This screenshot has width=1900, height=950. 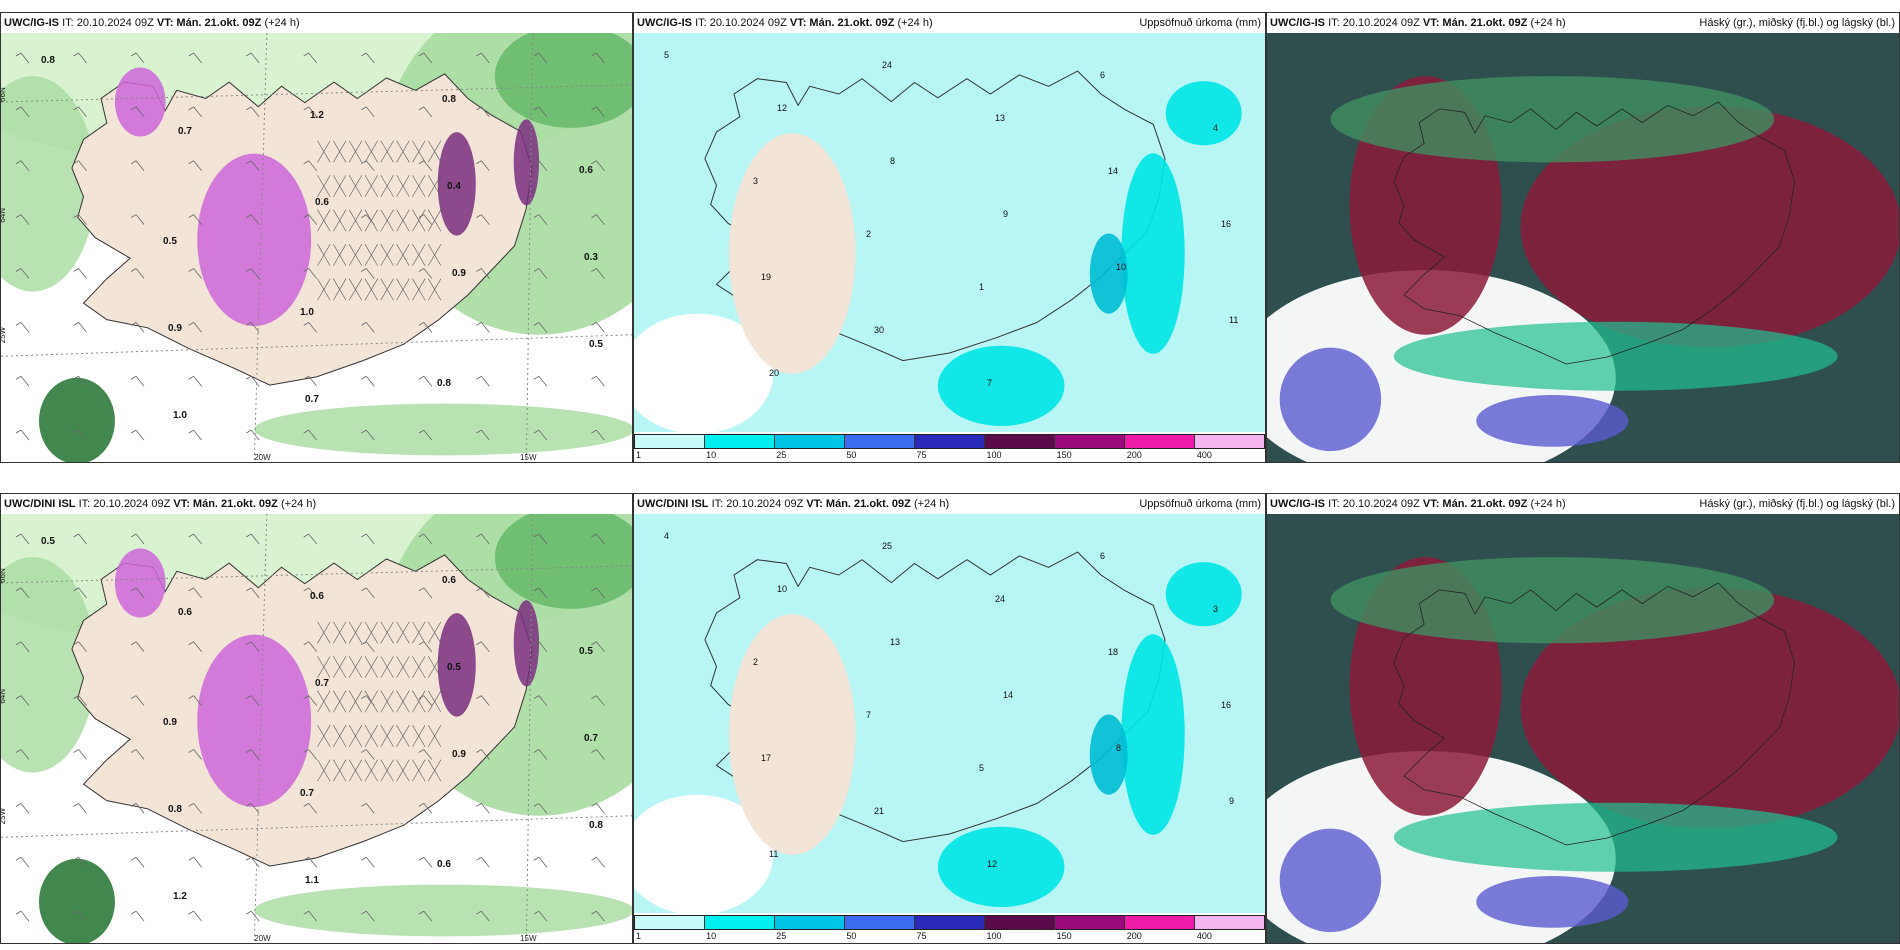 I want to click on precip-field, so click(x=1203, y=594).